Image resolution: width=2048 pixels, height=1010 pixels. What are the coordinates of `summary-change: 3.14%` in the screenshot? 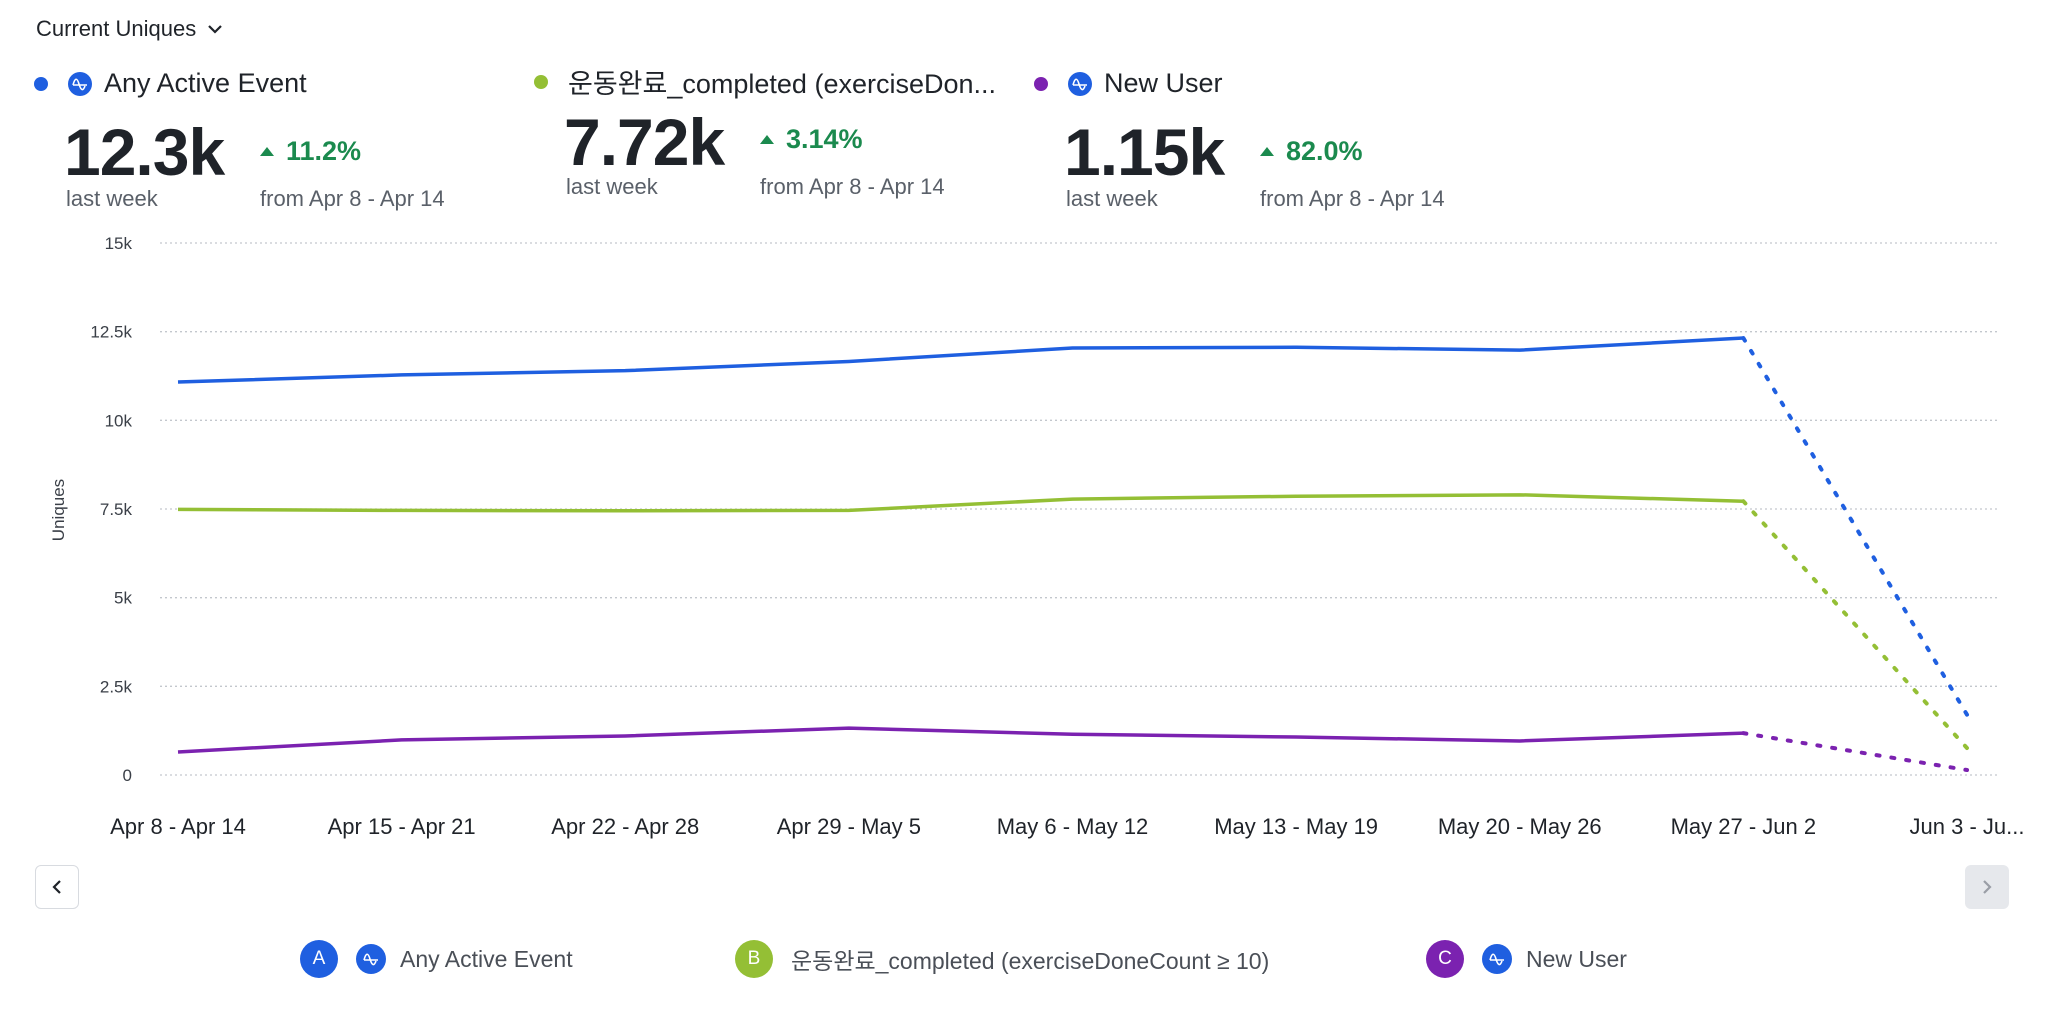 It's located at (811, 139).